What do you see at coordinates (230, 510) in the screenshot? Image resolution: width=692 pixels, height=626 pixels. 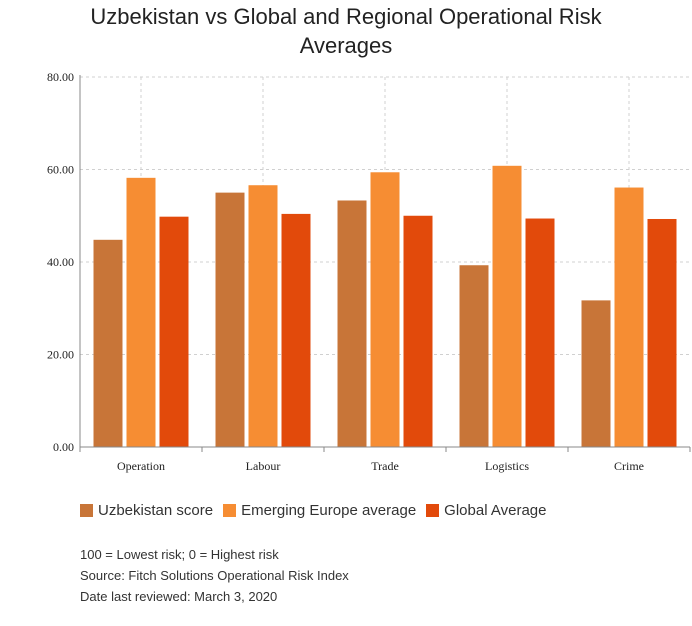 I see `legend-swatch-emerging-europe` at bounding box center [230, 510].